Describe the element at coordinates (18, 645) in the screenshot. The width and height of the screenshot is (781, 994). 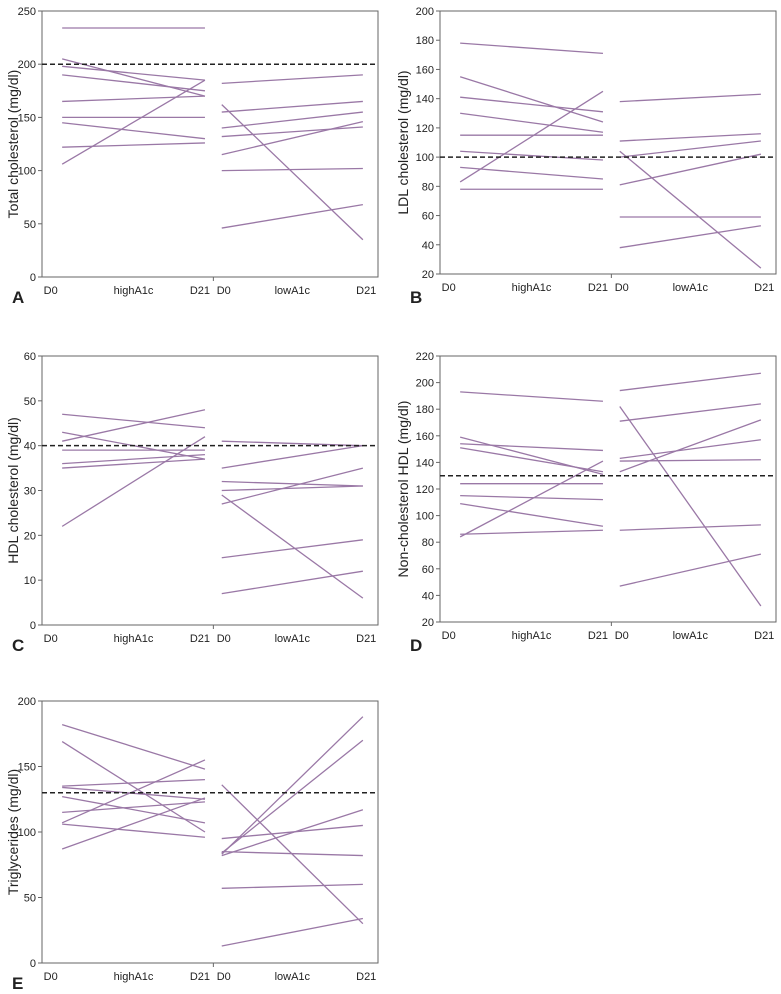
I see `panel-letter: C` at that location.